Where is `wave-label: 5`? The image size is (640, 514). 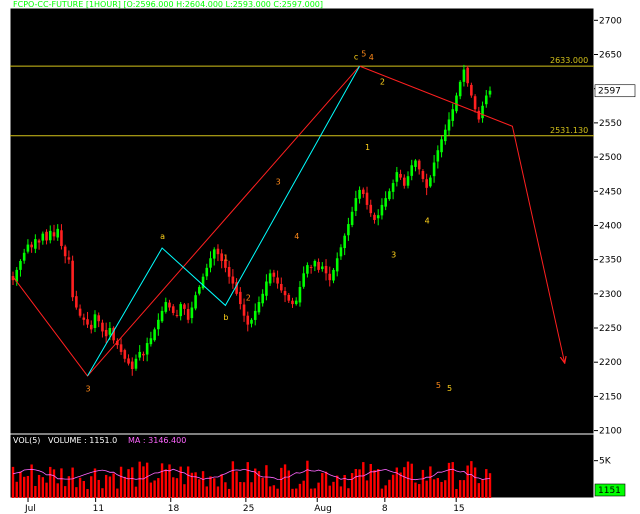 wave-label: 5 is located at coordinates (438, 385).